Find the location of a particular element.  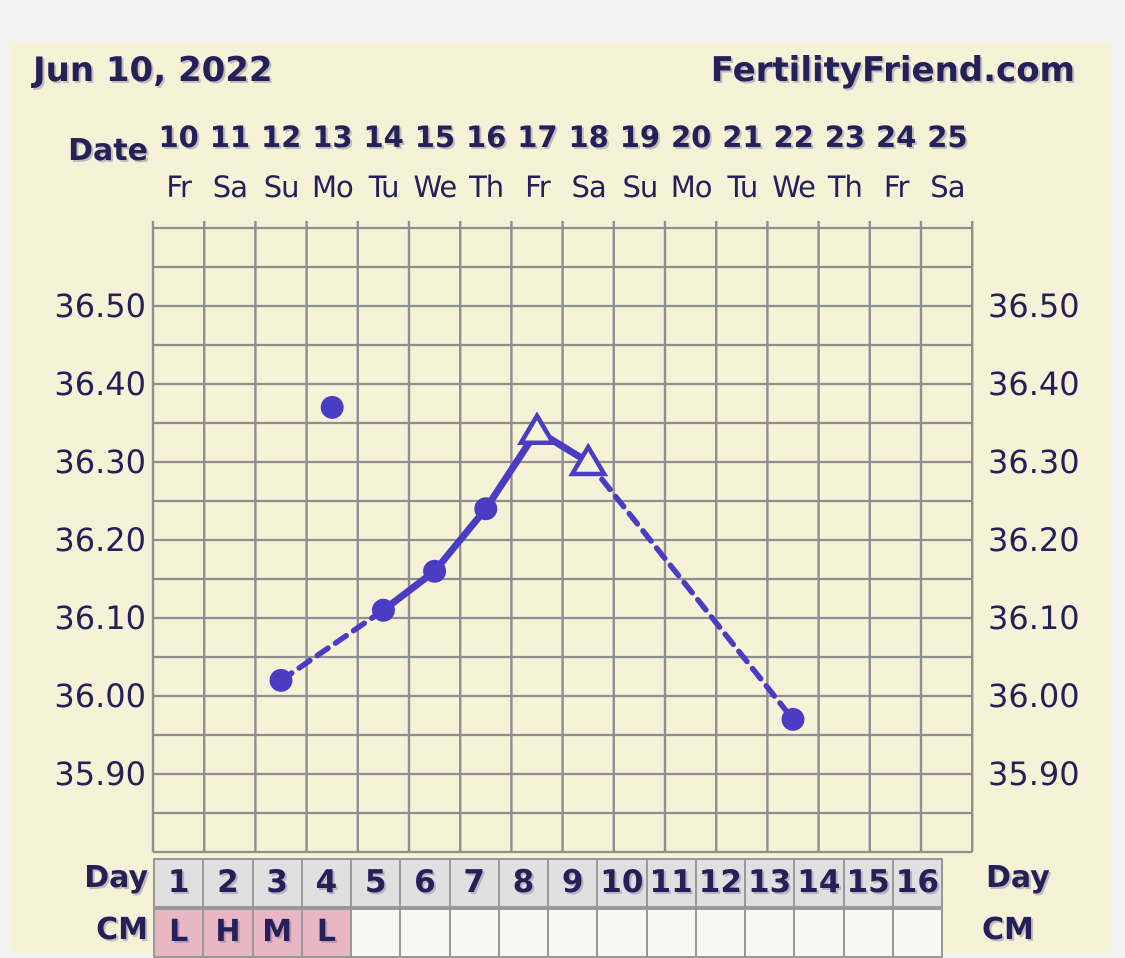

y-tick-label-right-36.00: 36.00 is located at coordinates (1034, 696).